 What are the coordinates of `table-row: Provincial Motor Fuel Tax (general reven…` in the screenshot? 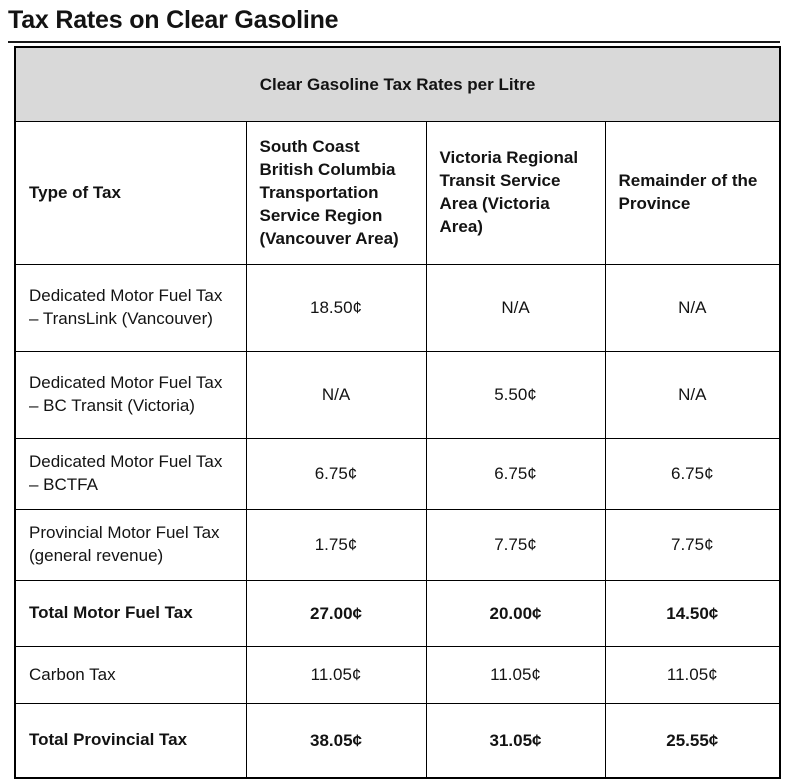 It's located at (397, 545).